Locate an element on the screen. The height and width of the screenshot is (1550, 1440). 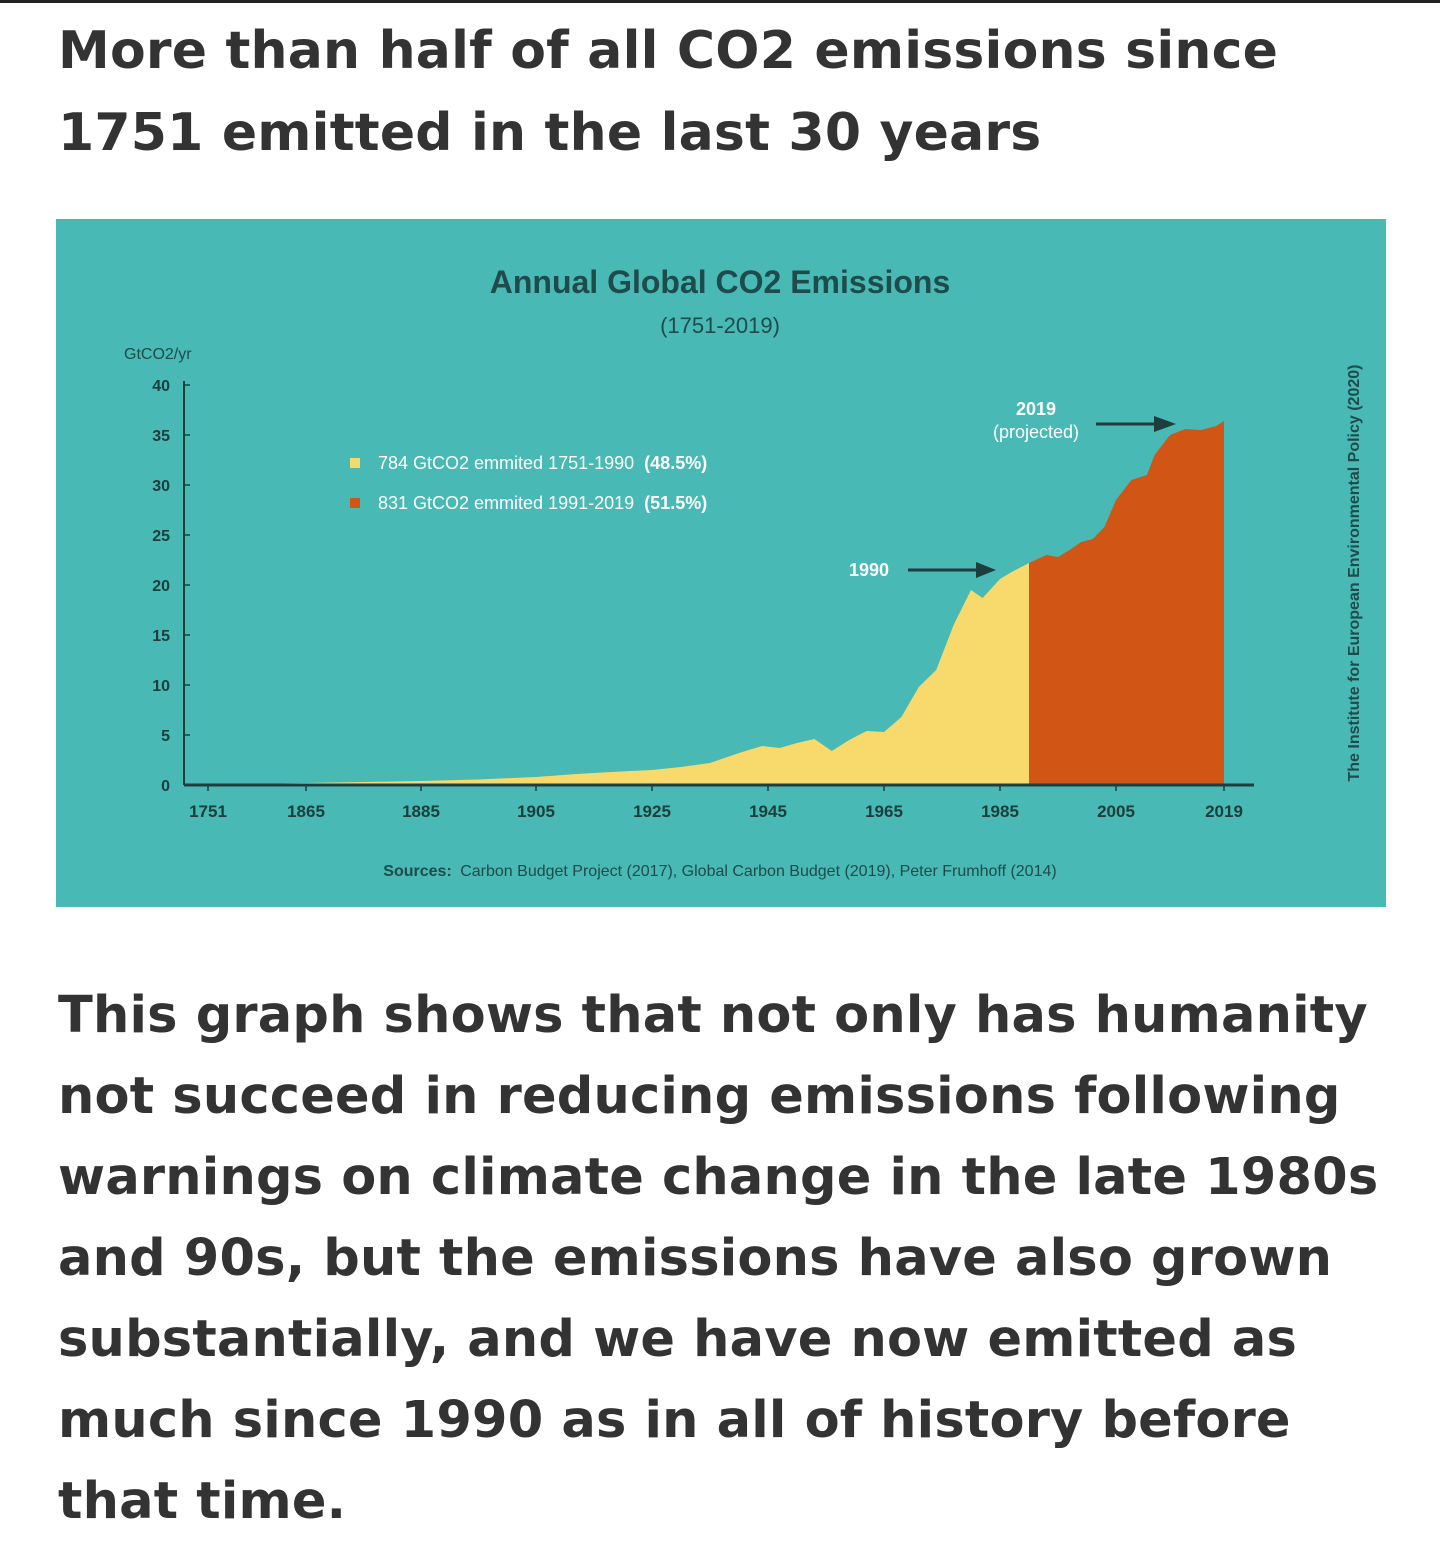
x-tick-label: 2005 is located at coordinates (1116, 811).